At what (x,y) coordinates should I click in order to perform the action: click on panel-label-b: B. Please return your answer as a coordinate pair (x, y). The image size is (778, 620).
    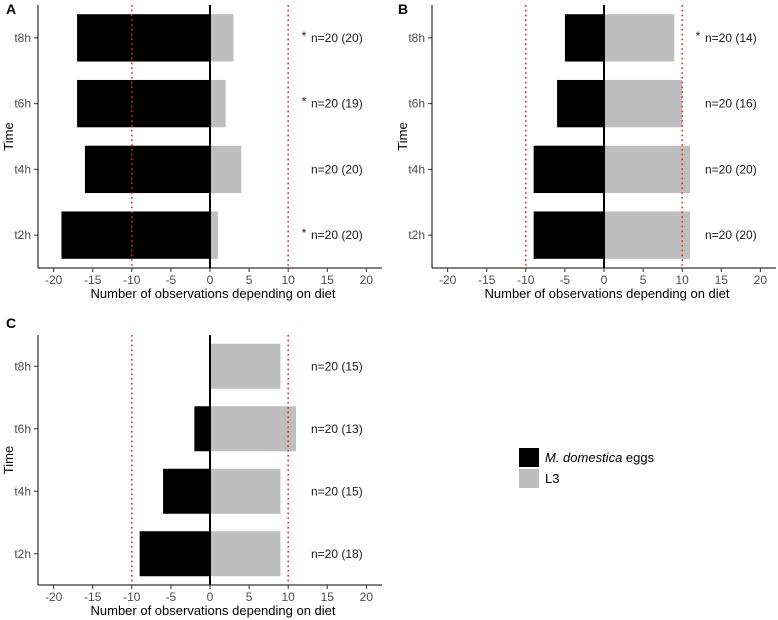
    Looking at the image, I should click on (403, 9).